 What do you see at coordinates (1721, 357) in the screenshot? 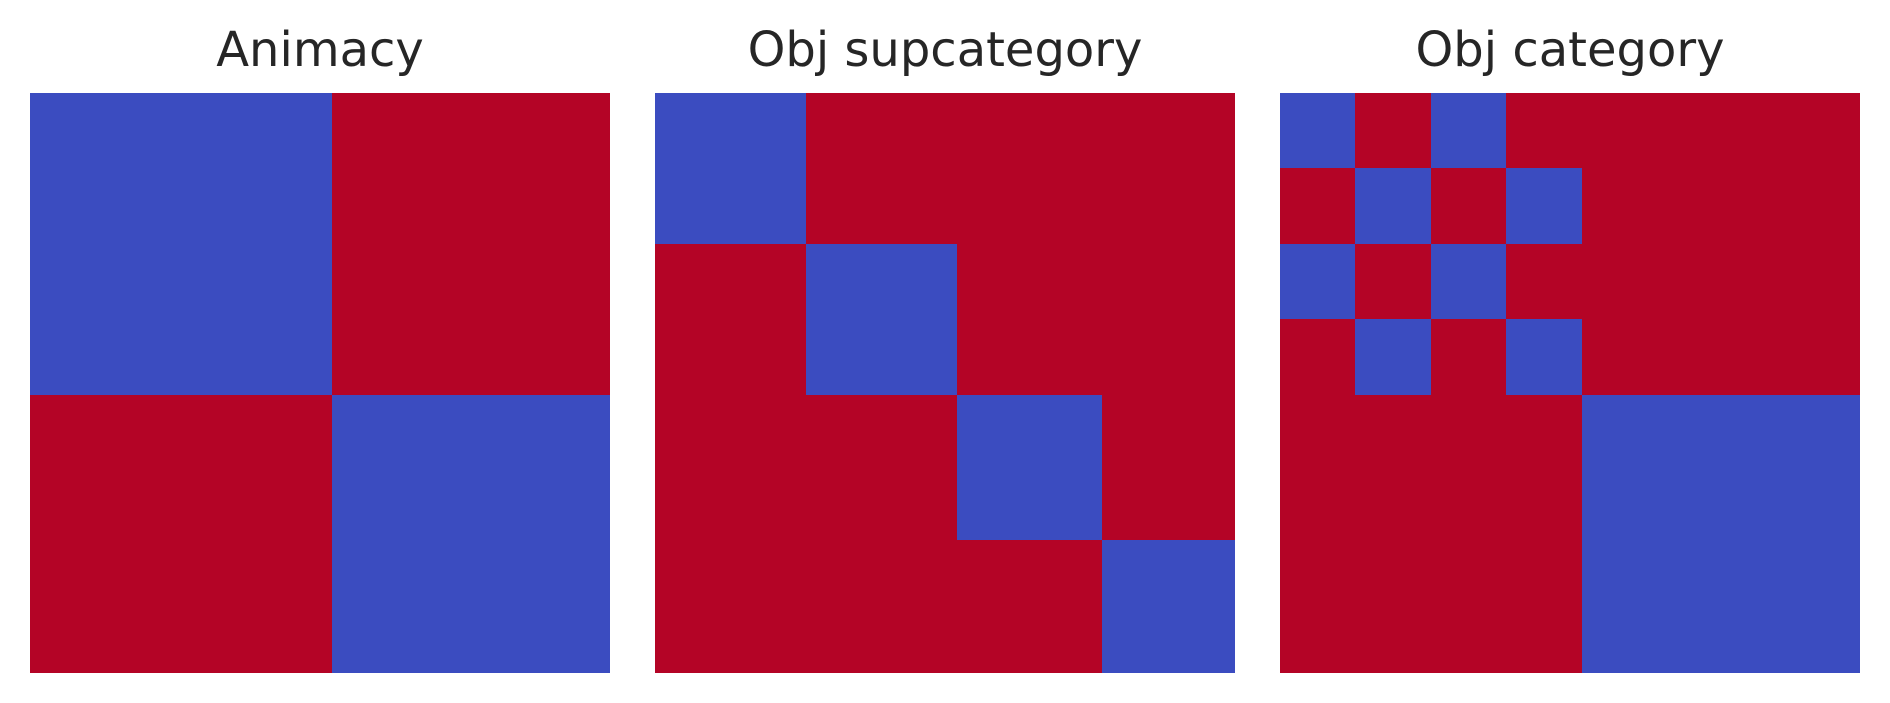
I see `heatmap-cell-high-r3-c4` at bounding box center [1721, 357].